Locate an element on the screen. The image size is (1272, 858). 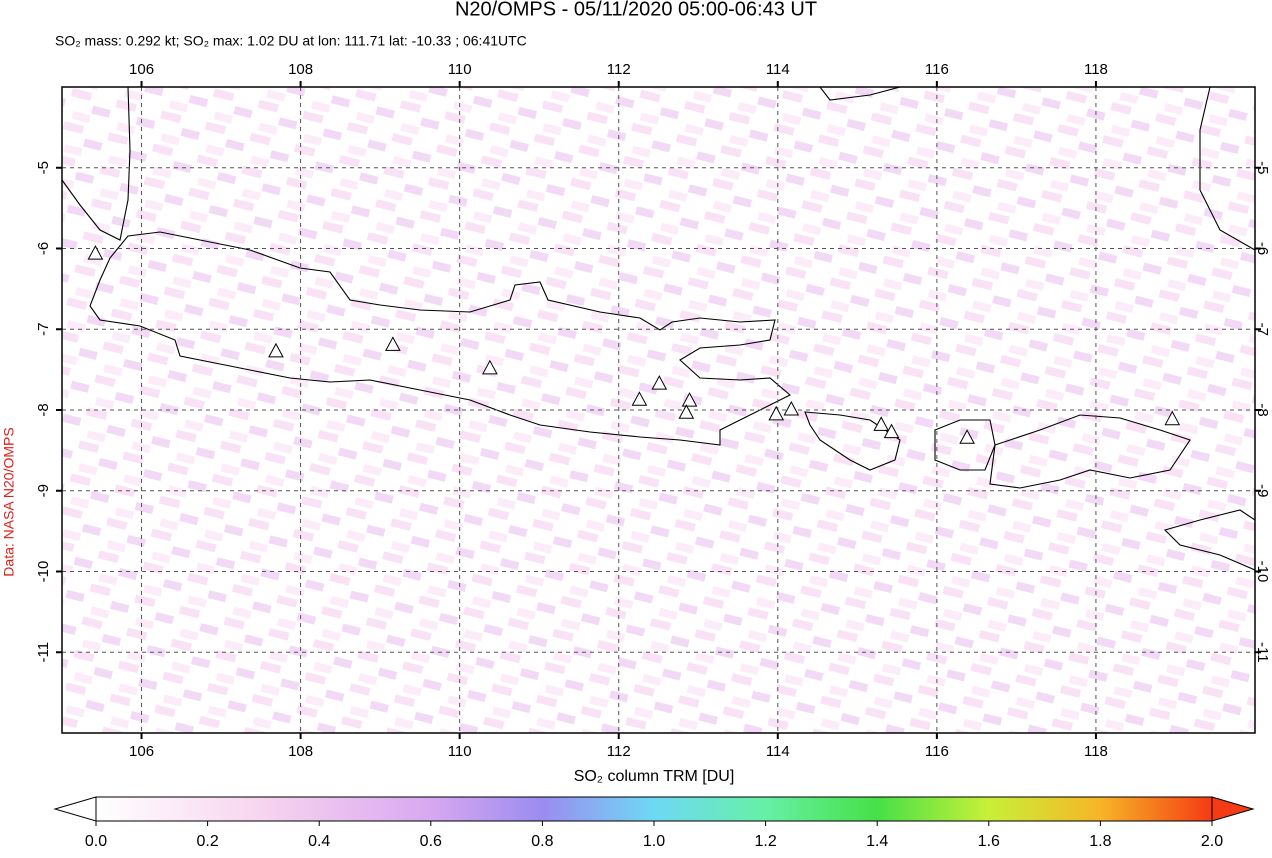
colorbar-tick-label: 1.8 is located at coordinates (1100, 841).